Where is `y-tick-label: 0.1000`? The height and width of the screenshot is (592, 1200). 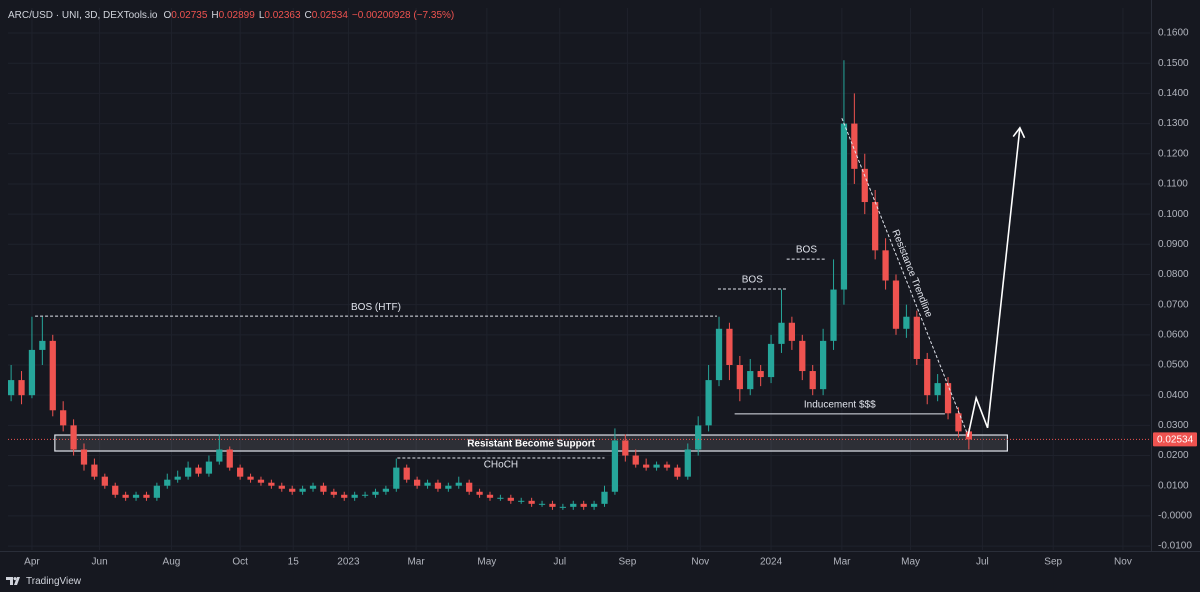
y-tick-label: 0.1000 is located at coordinates (1173, 214).